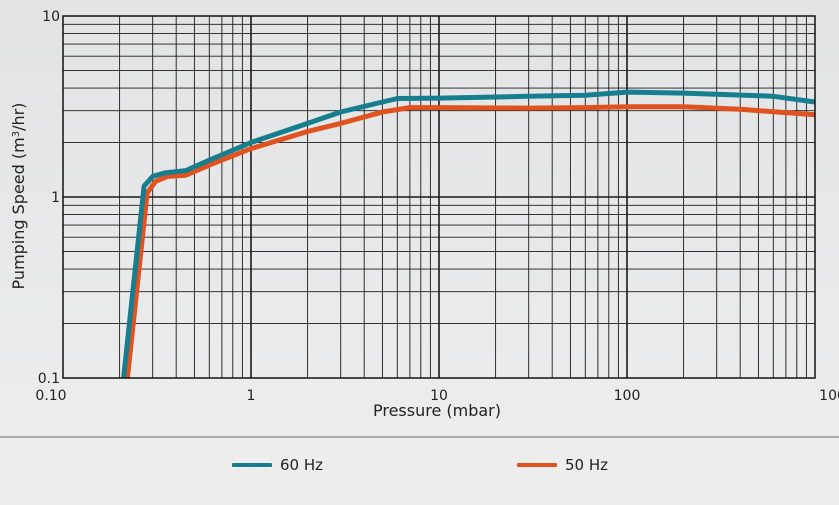  What do you see at coordinates (302, 465) in the screenshot?
I see `legend-label-60hz: 60 Hz` at bounding box center [302, 465].